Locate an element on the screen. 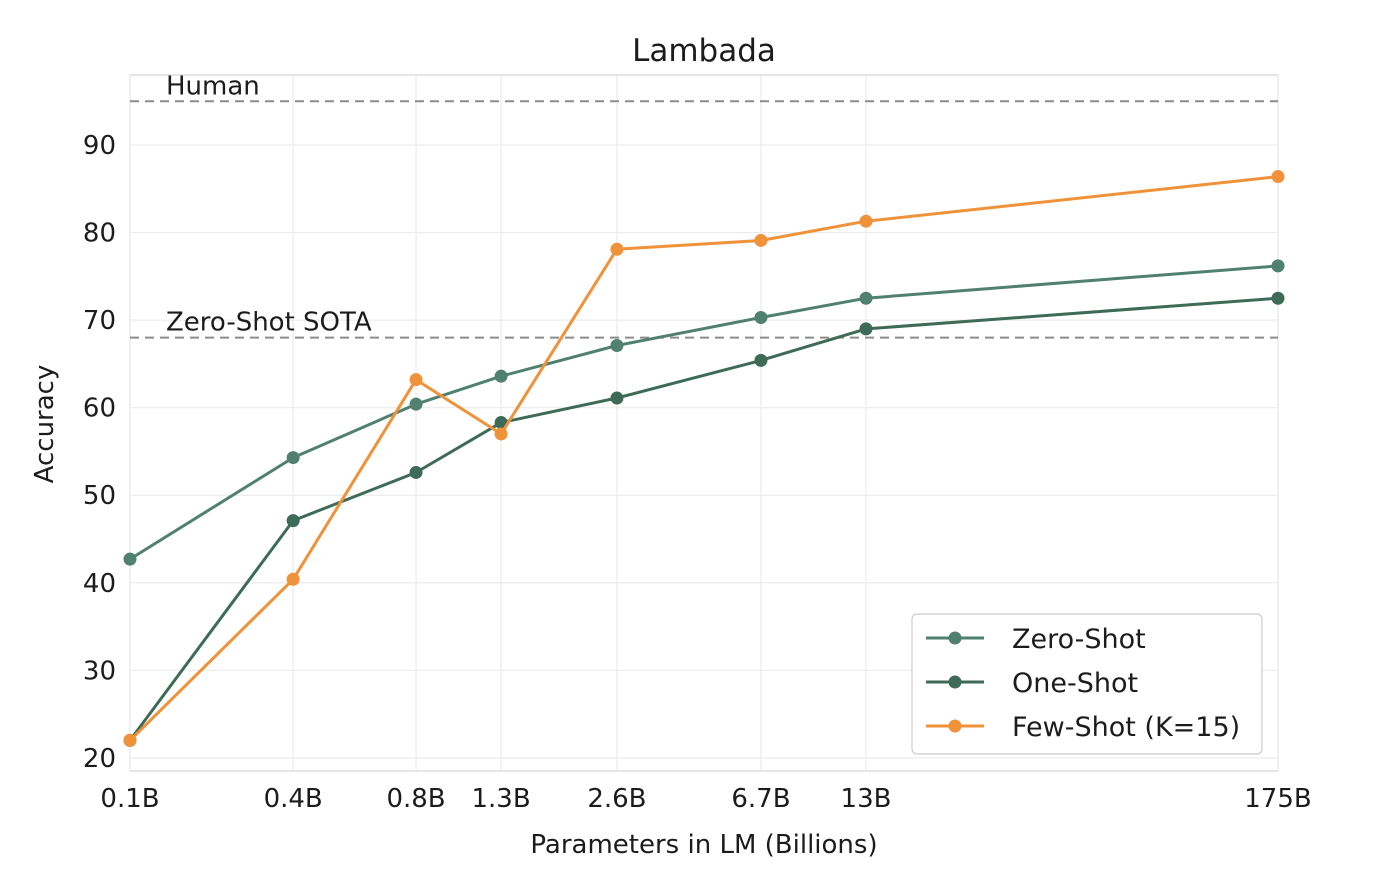  y-tick-label: 70 is located at coordinates (99, 321).